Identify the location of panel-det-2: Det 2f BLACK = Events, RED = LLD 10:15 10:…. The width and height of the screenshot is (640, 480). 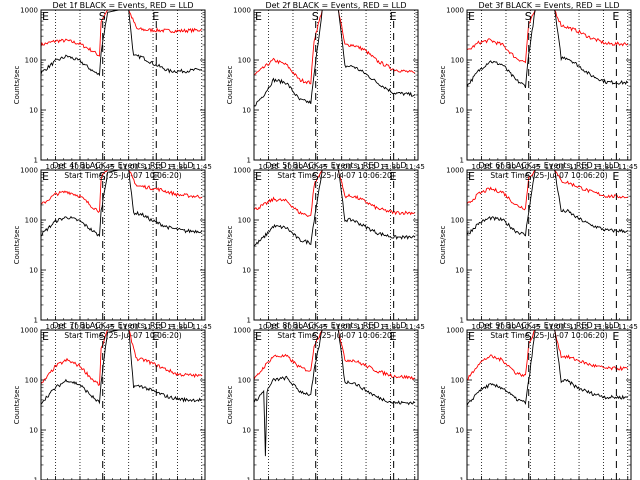
(325, 90).